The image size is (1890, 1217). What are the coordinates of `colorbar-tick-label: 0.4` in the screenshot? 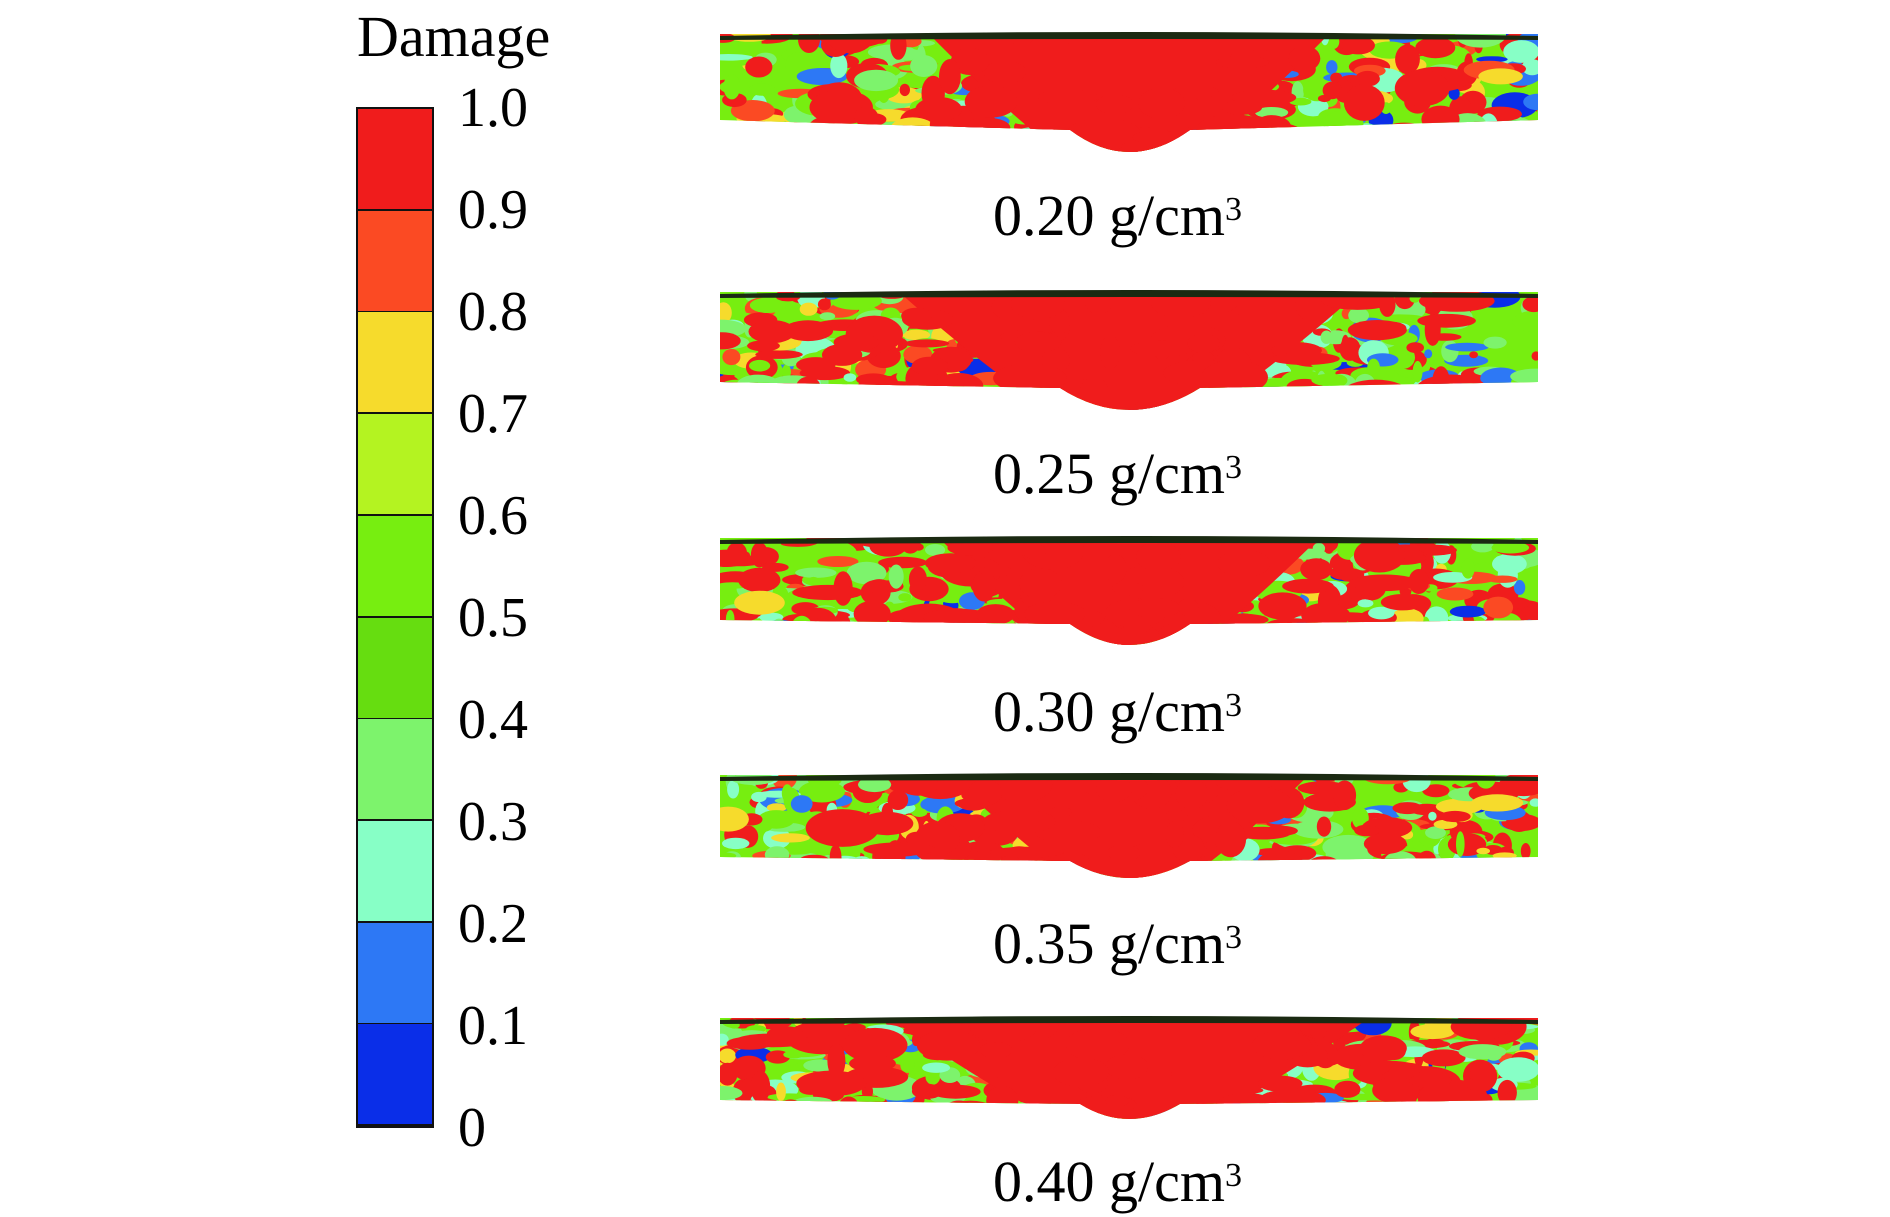 It's located at (493, 720).